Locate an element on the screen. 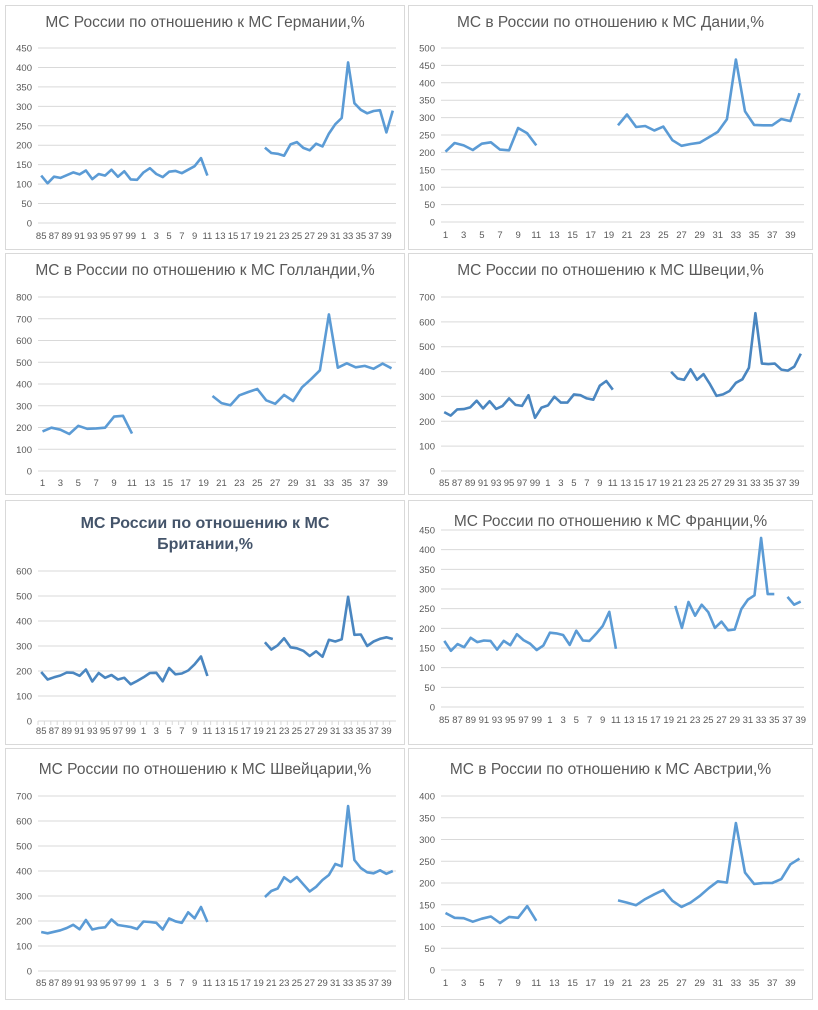 The image size is (818, 1010). x-tick-label: 23 is located at coordinates (645, 235).